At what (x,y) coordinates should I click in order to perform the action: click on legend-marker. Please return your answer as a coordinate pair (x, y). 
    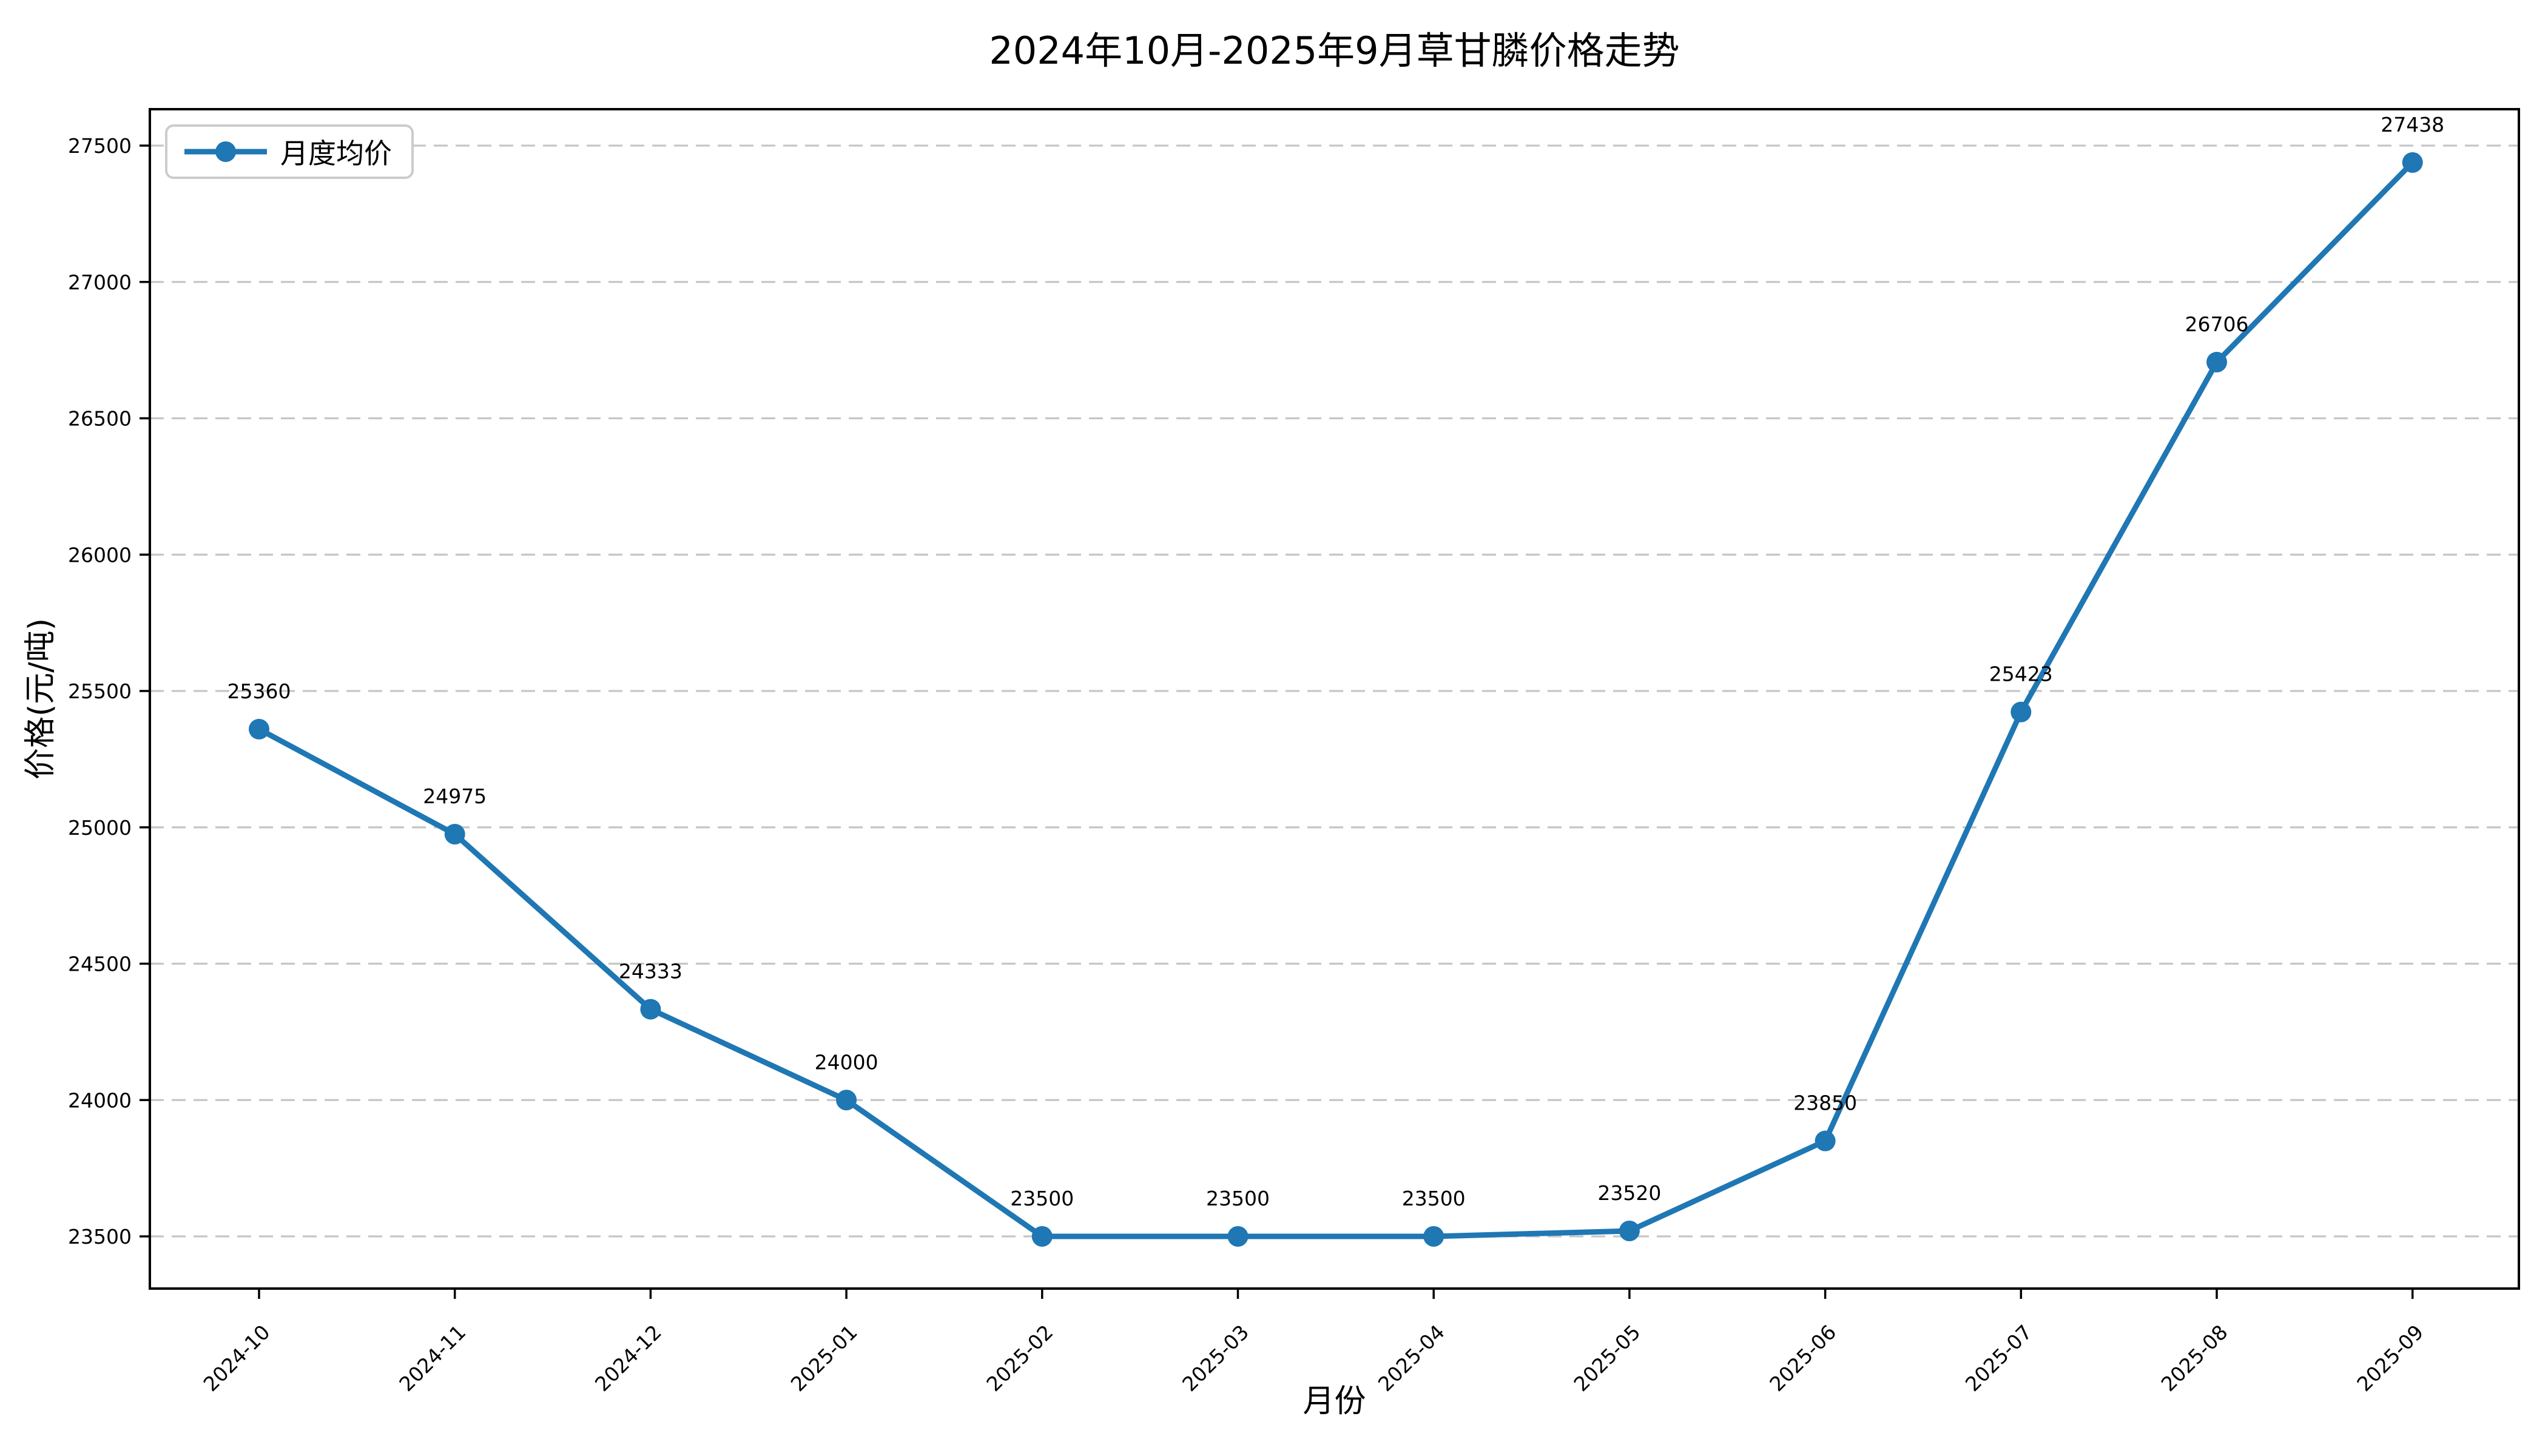
    Looking at the image, I should click on (225, 151).